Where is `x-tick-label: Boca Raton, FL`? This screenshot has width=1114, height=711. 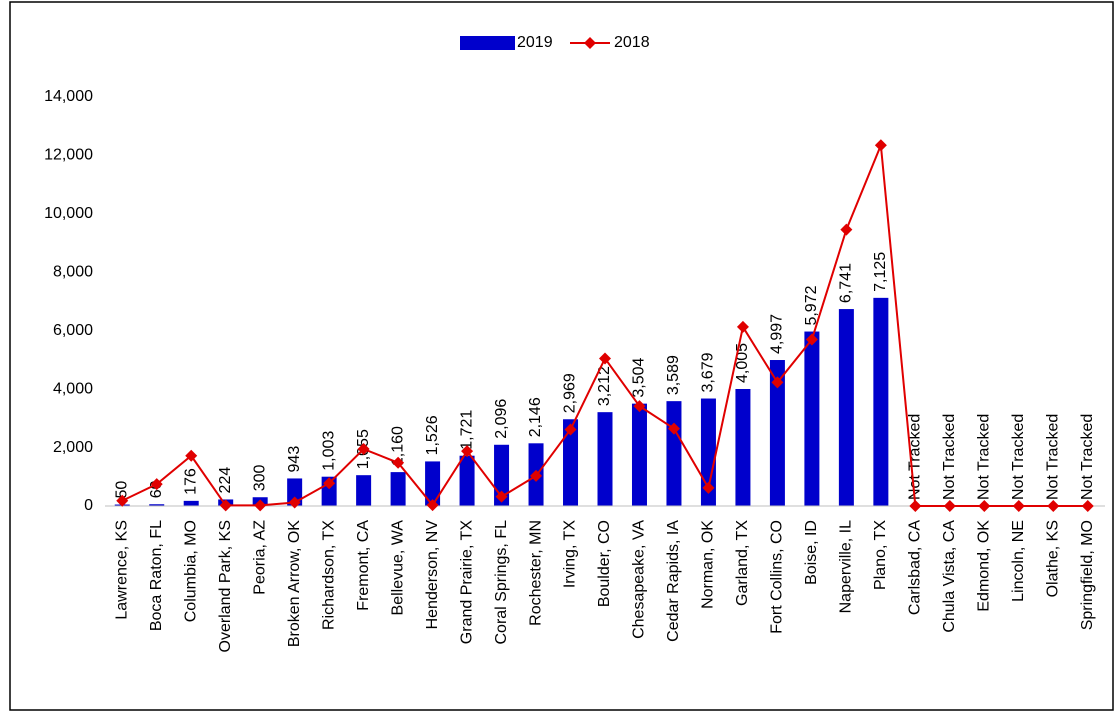
x-tick-label: Boca Raton, FL is located at coordinates (156, 575).